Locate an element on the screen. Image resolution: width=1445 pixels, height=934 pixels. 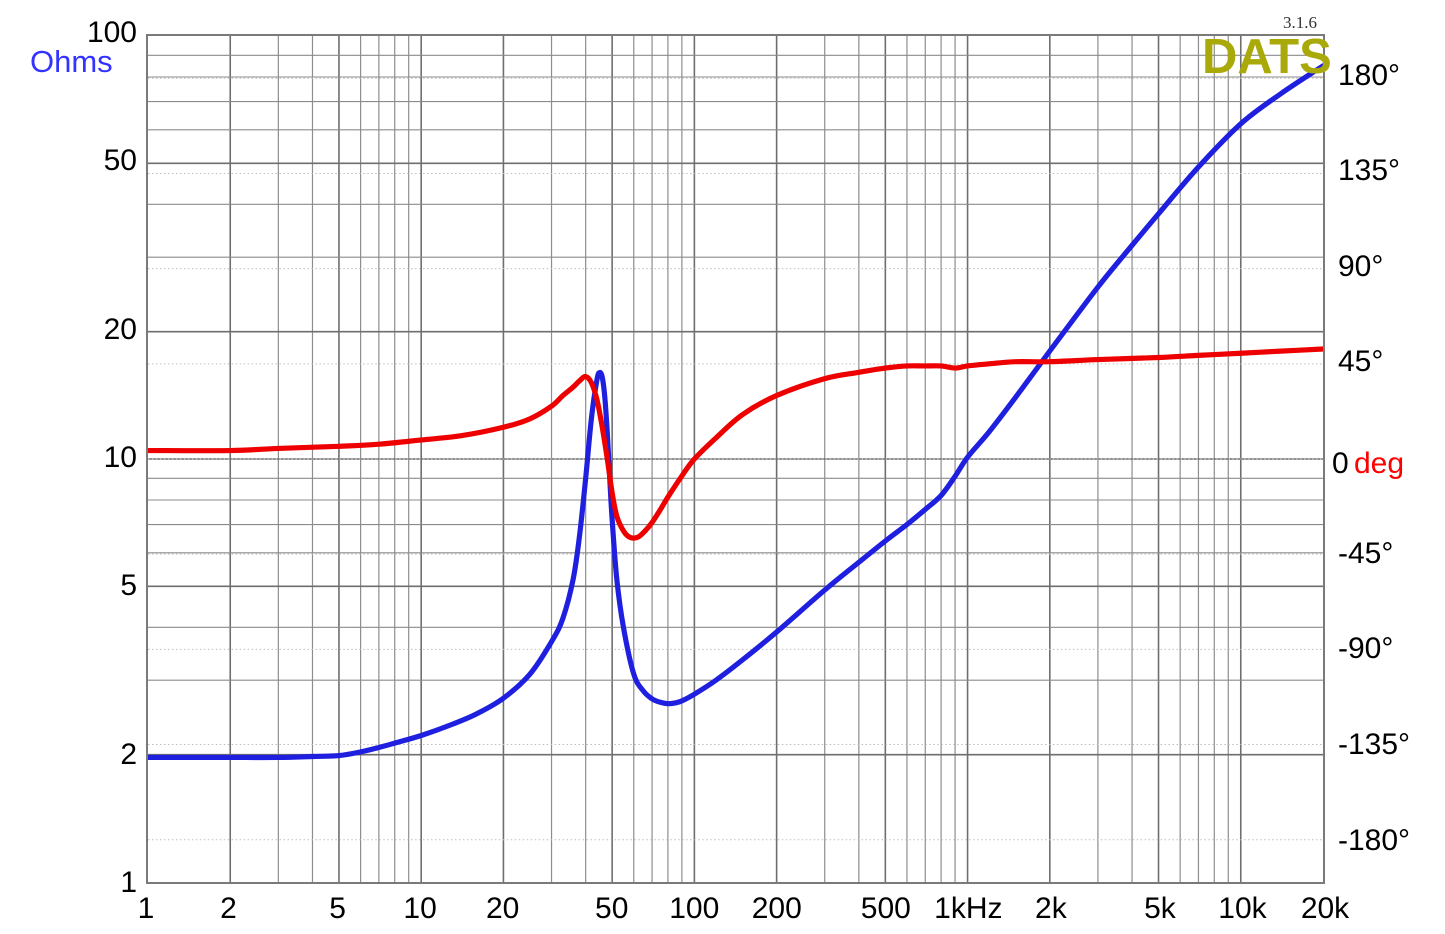
y-tick-right: -135° is located at coordinates (1374, 744).